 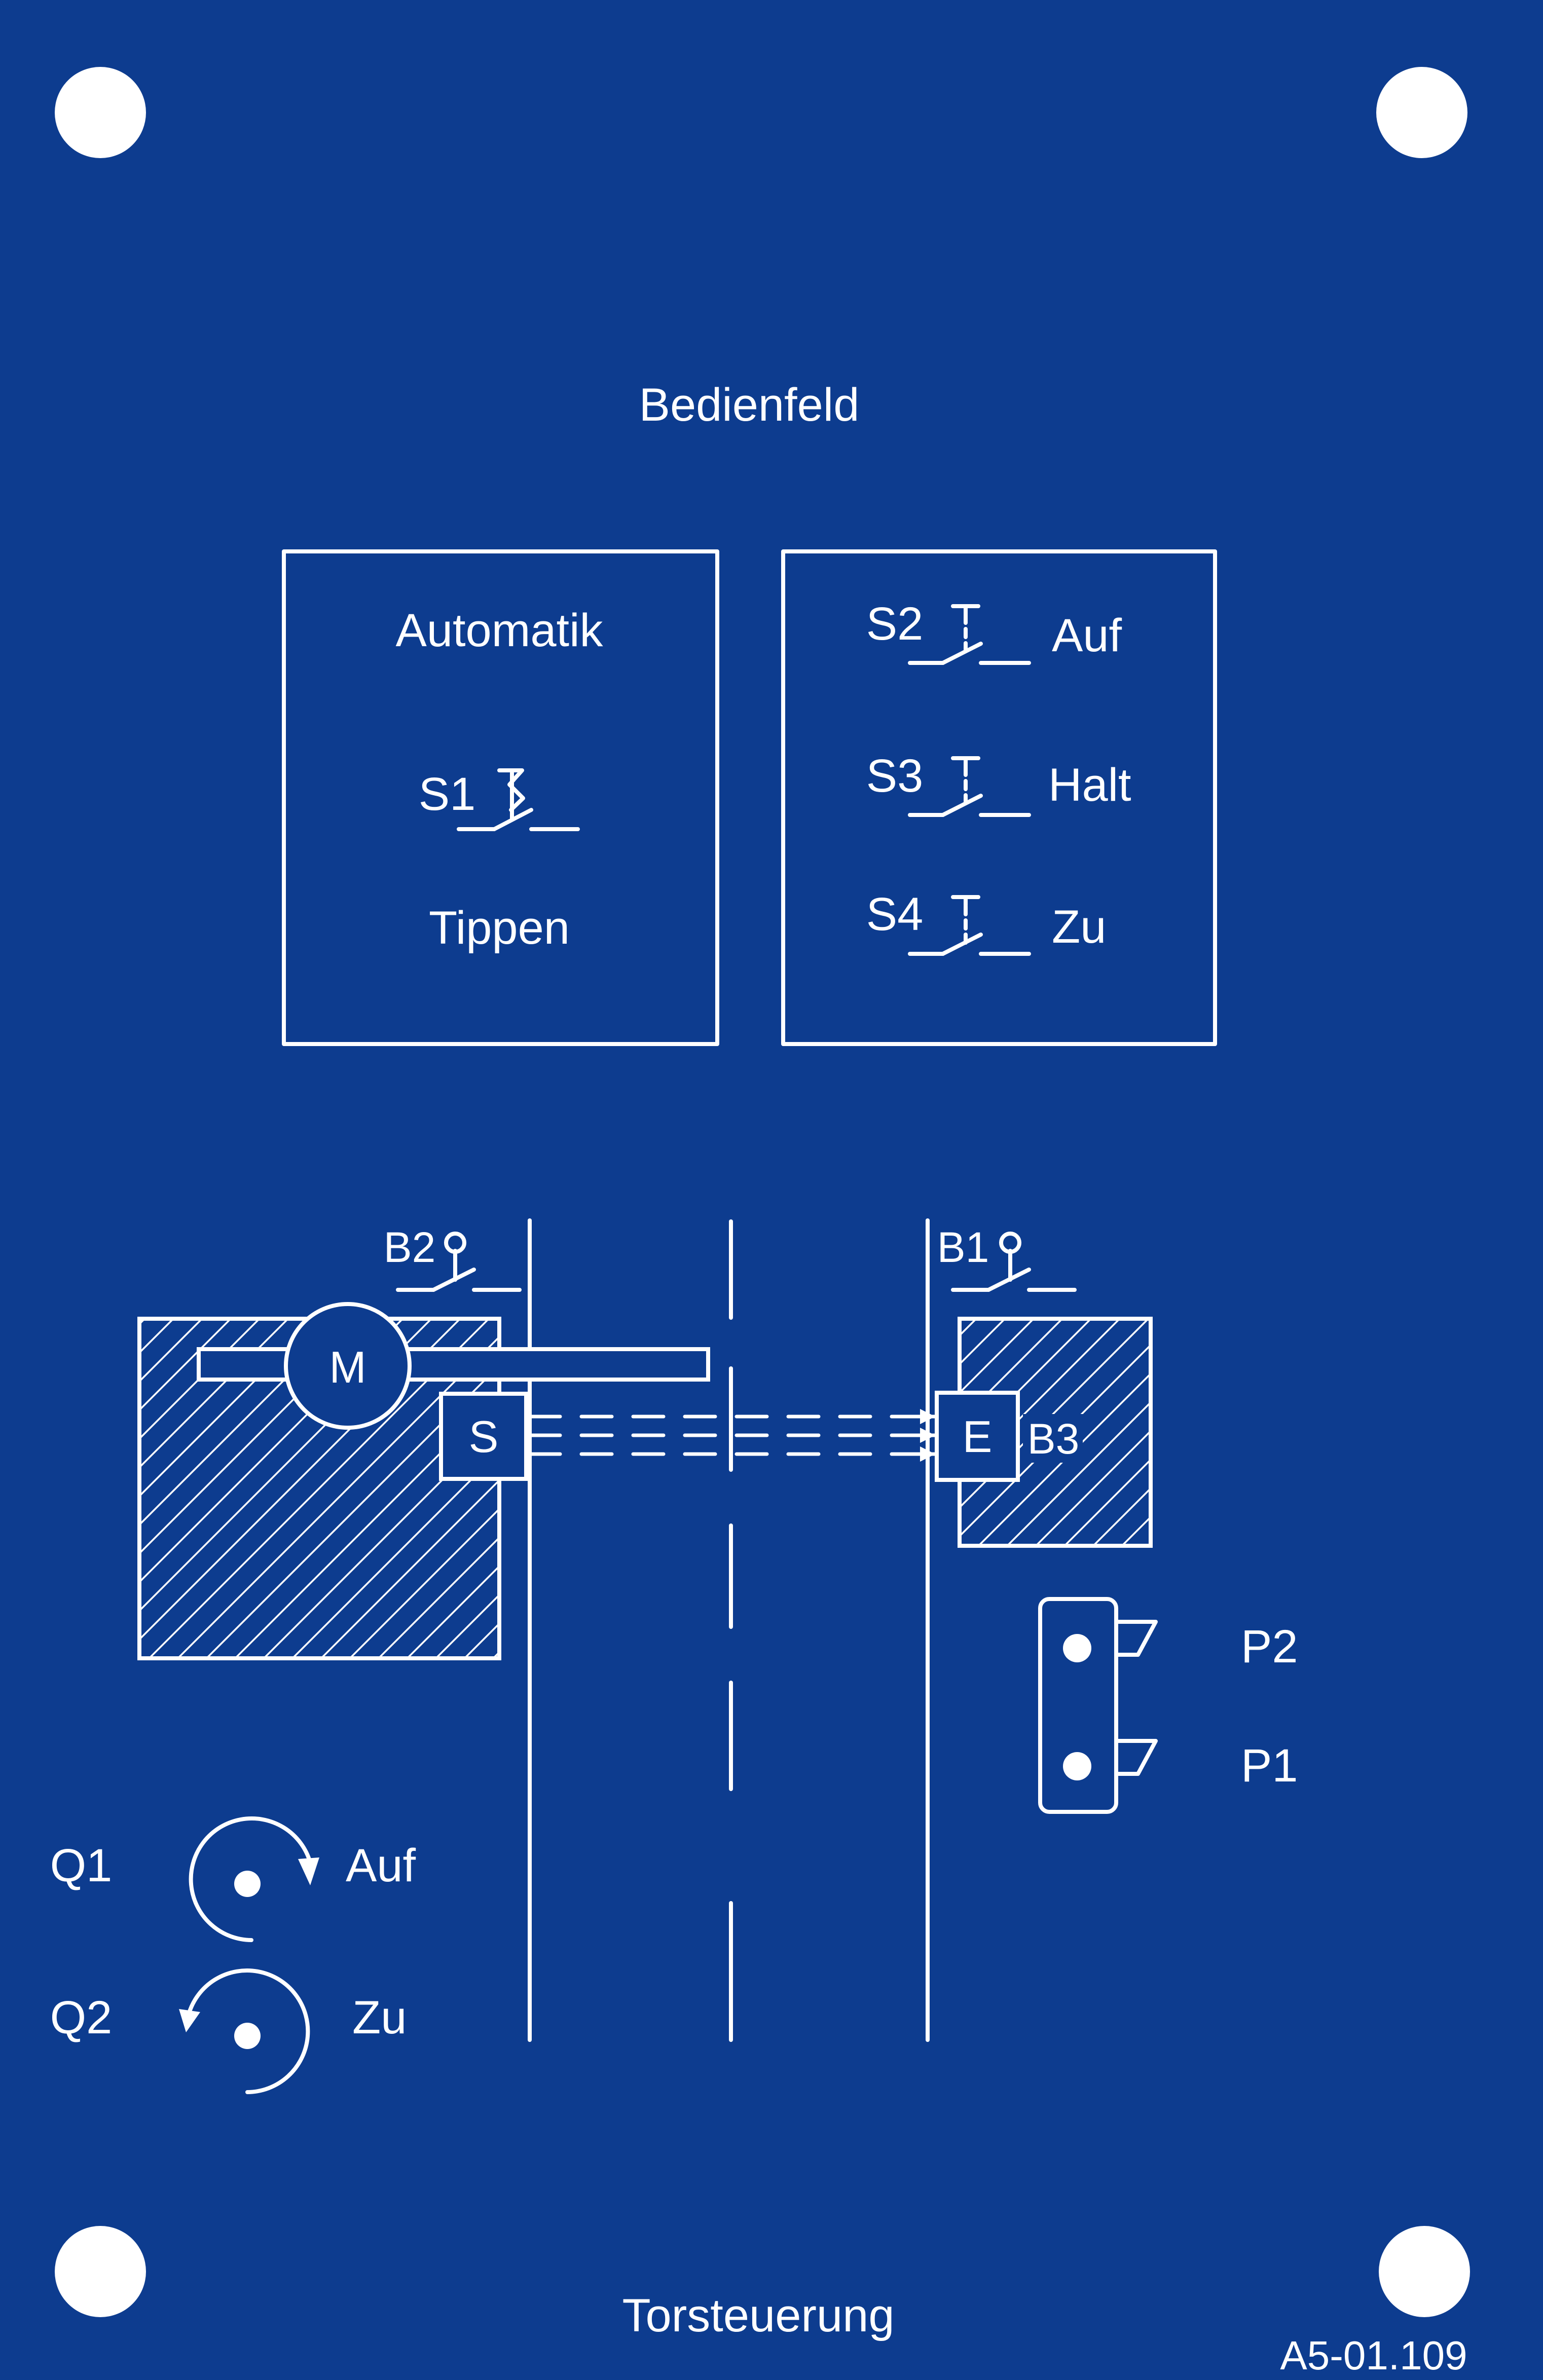 I want to click on rotation-ccw-icon, so click(x=245, y=2031).